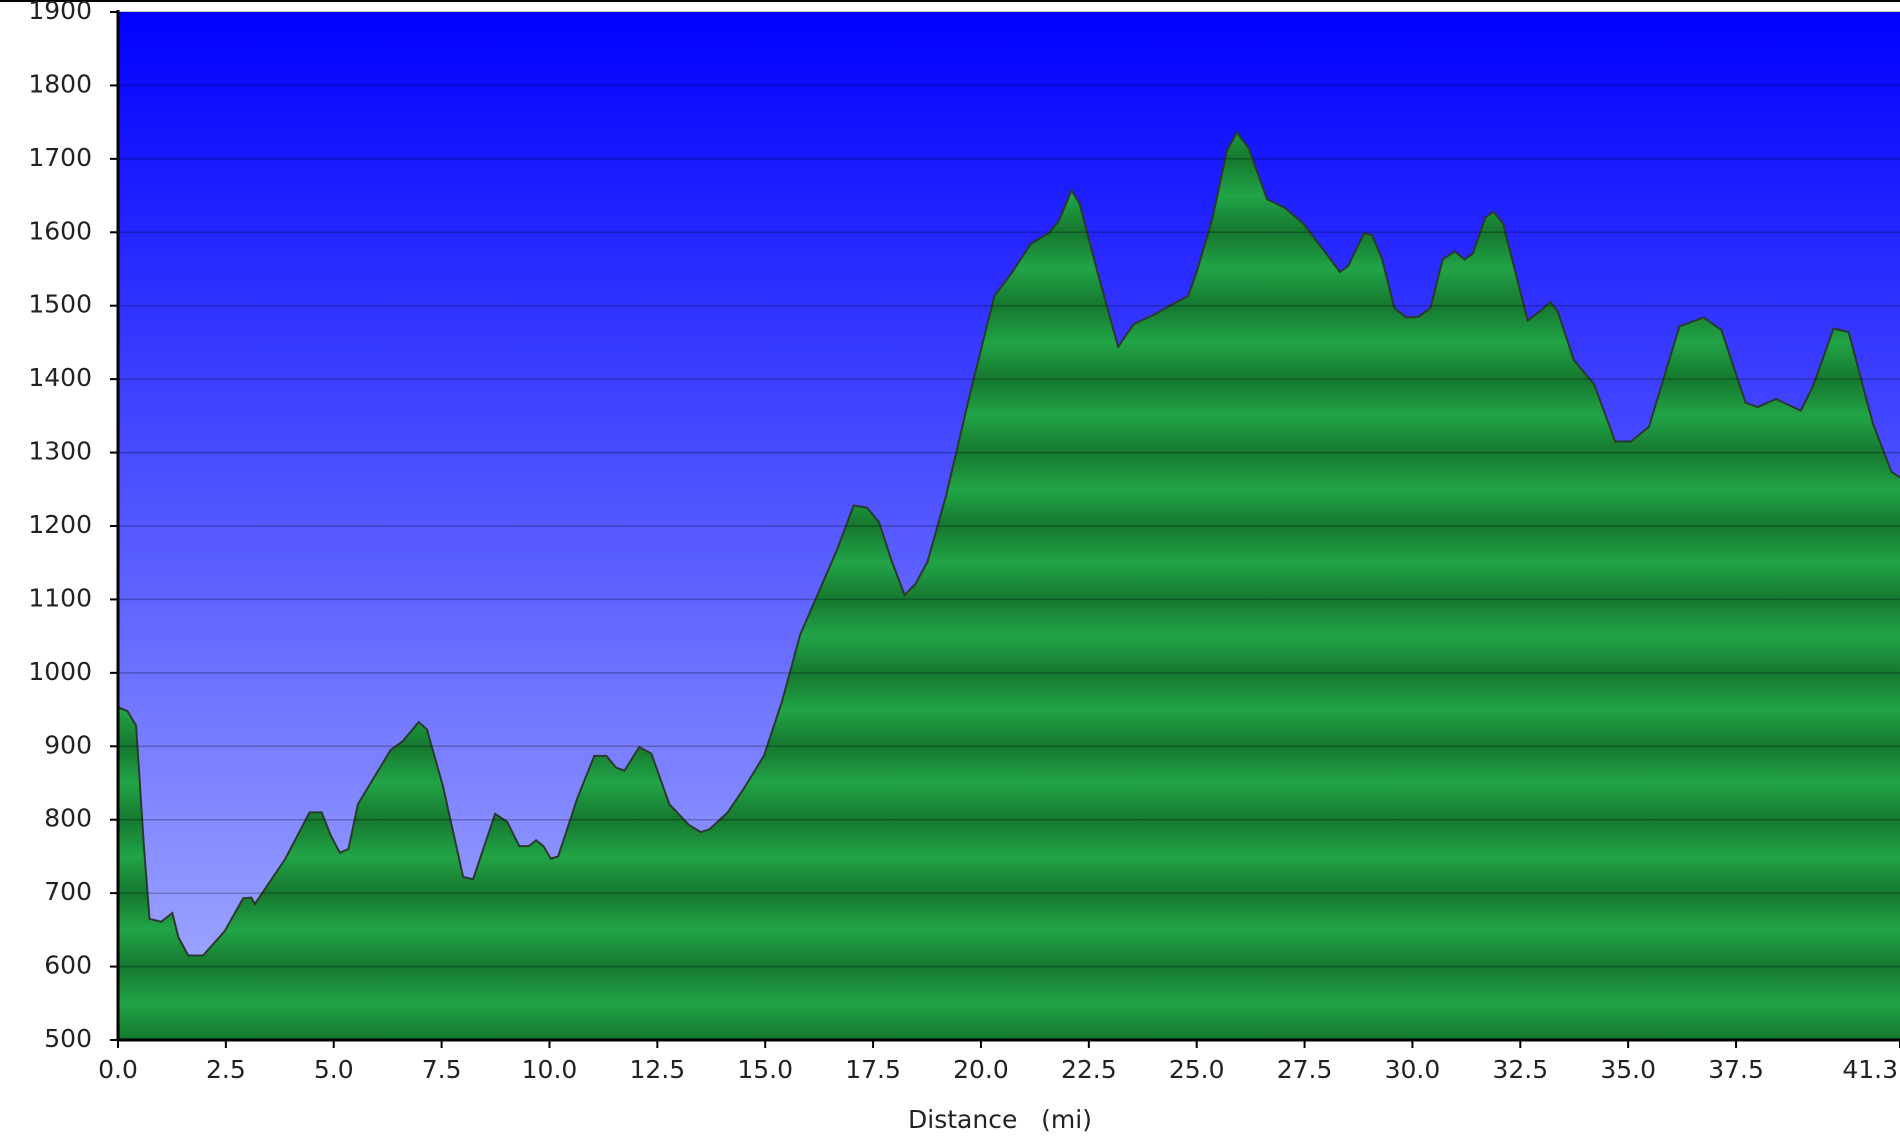 This screenshot has width=1900, height=1141. I want to click on y-tick-label: 1300, so click(60, 451).